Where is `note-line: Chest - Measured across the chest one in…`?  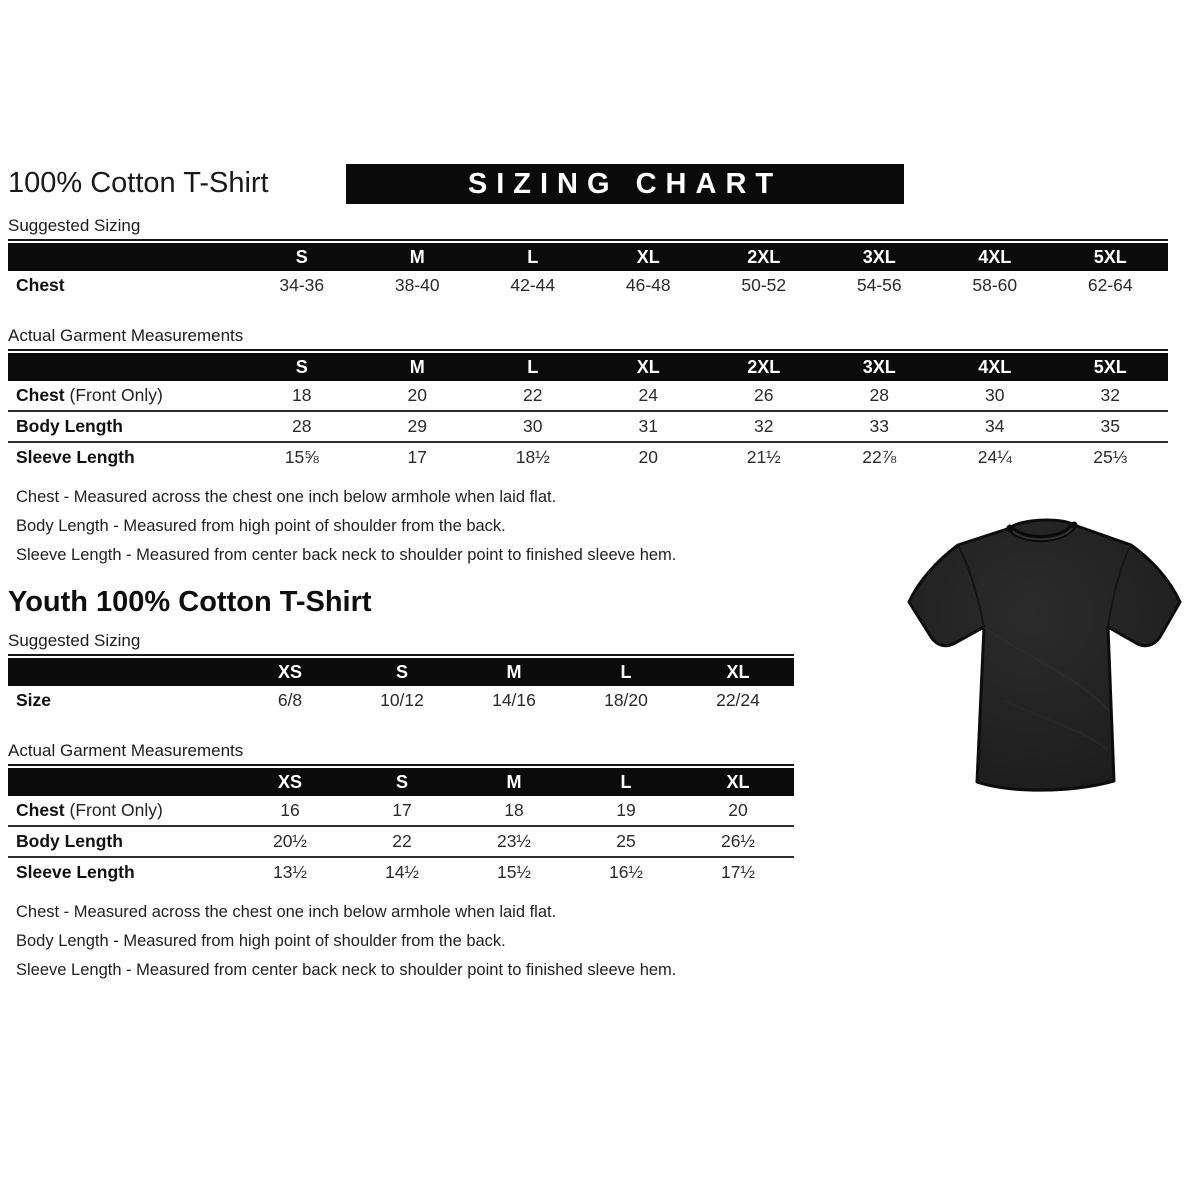
note-line: Chest - Measured across the chest one in… is located at coordinates (286, 497).